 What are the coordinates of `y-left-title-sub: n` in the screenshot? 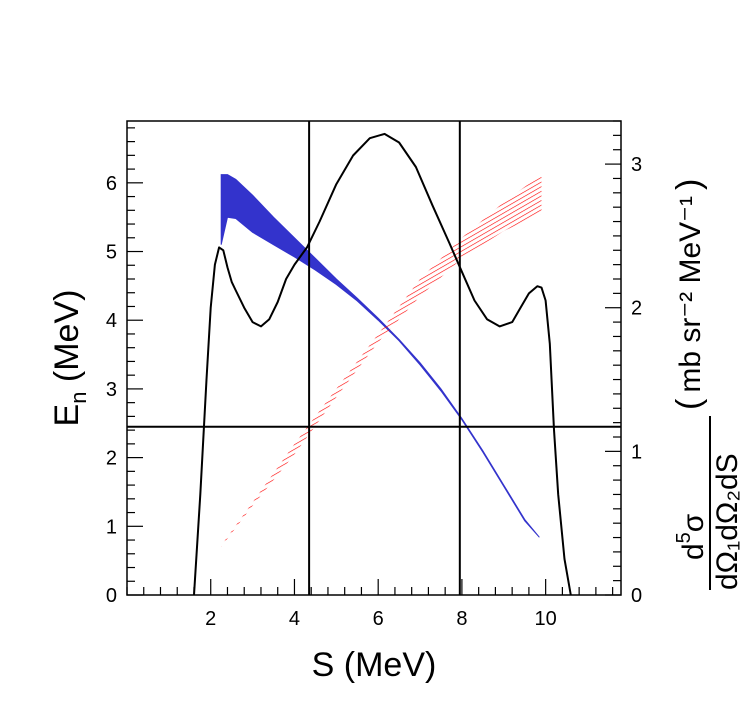 It's located at (78, 398).